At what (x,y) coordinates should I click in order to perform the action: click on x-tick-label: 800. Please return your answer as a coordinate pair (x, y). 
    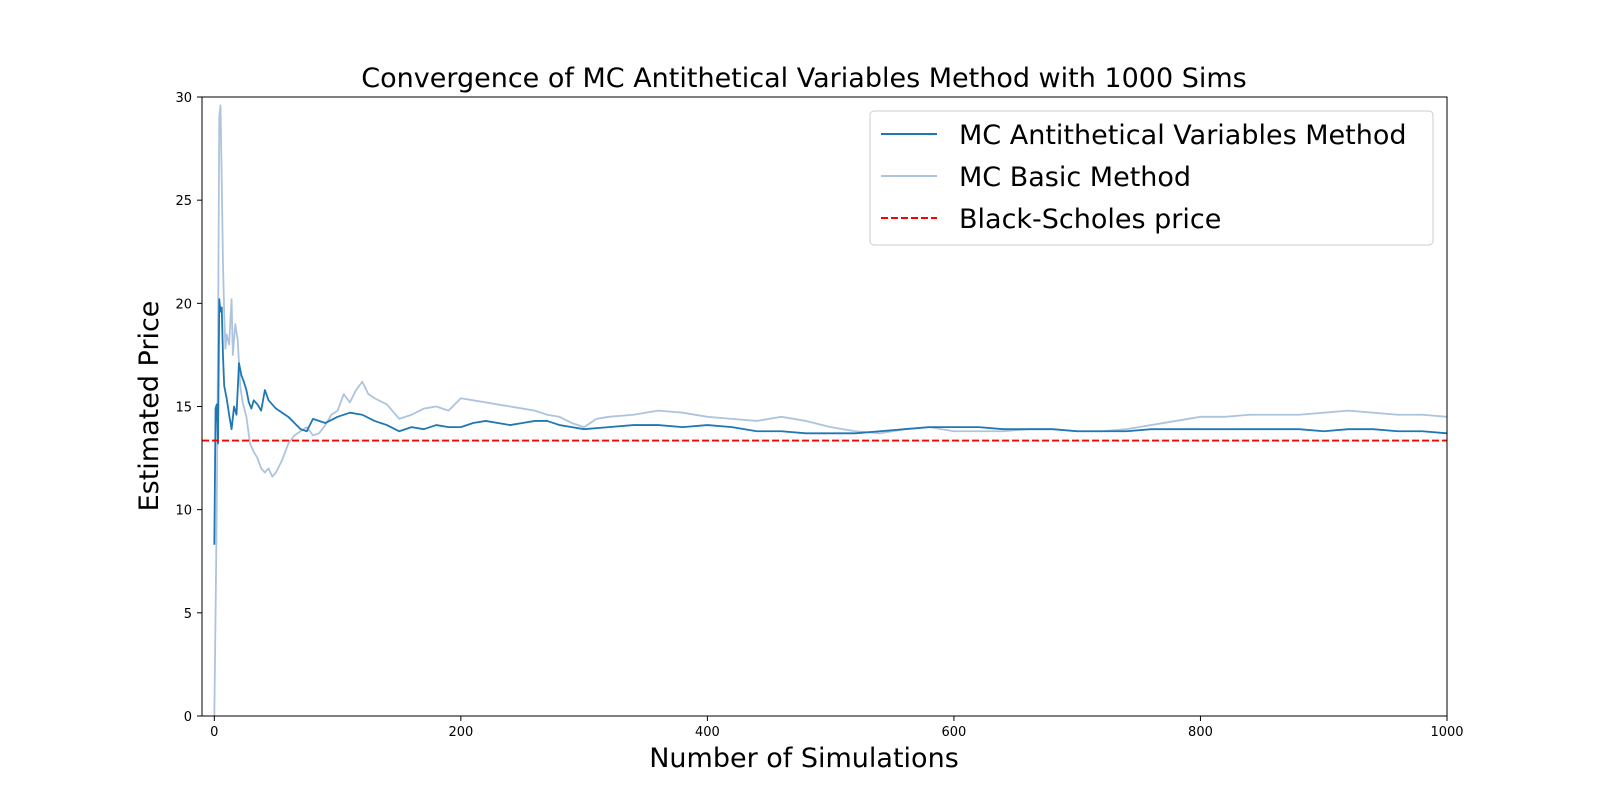
    Looking at the image, I should click on (1200, 732).